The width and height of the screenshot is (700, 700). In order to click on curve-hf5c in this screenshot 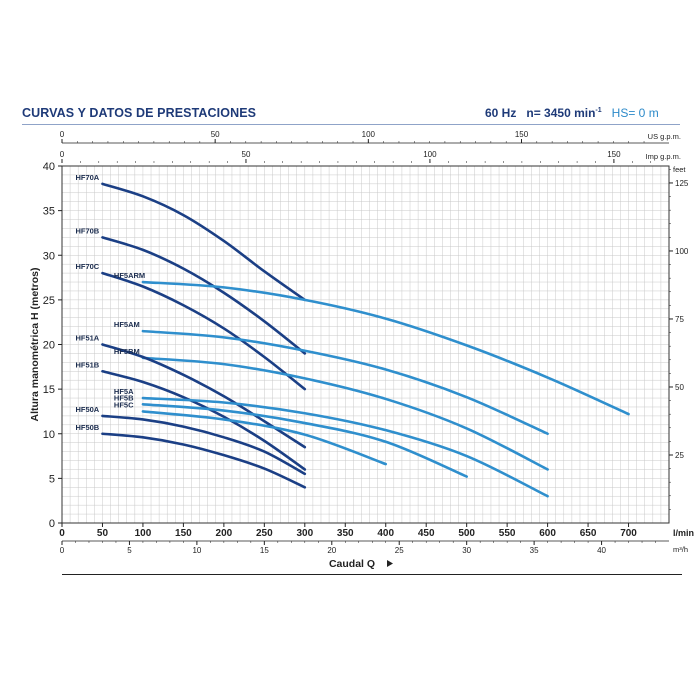, I will do `click(264, 438)`.